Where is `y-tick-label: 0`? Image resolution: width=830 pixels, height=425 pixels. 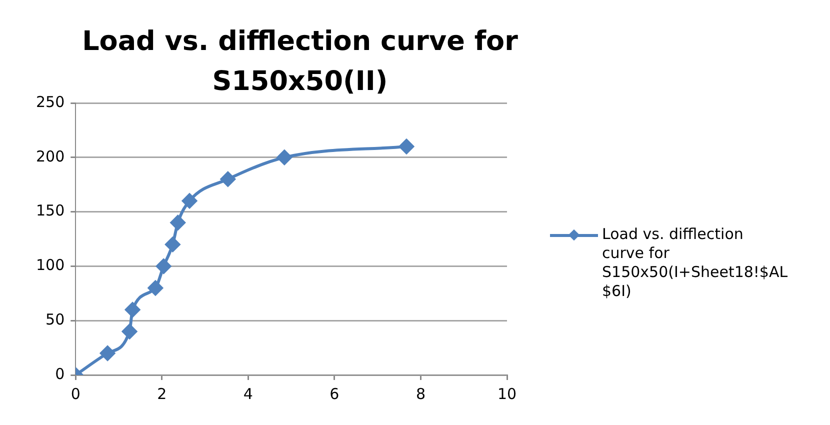 y-tick-label: 0 is located at coordinates (60, 373).